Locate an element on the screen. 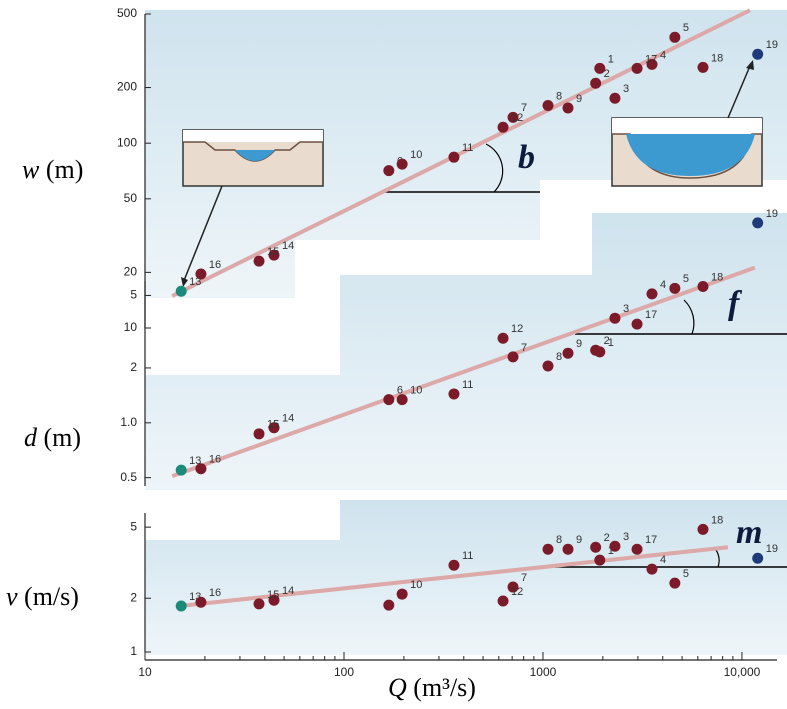 This screenshot has height=709, width=787. y-tick-label: 1.0 is located at coordinates (128, 422).